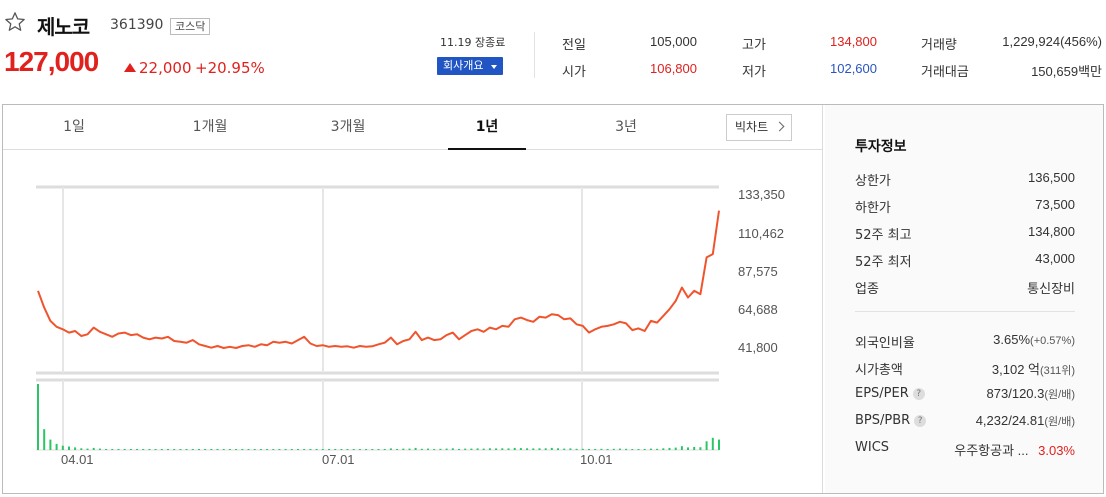 Image resolution: width=1106 pixels, height=497 pixels. What do you see at coordinates (77, 459) in the screenshot?
I see `x-tick-label: 04.01` at bounding box center [77, 459].